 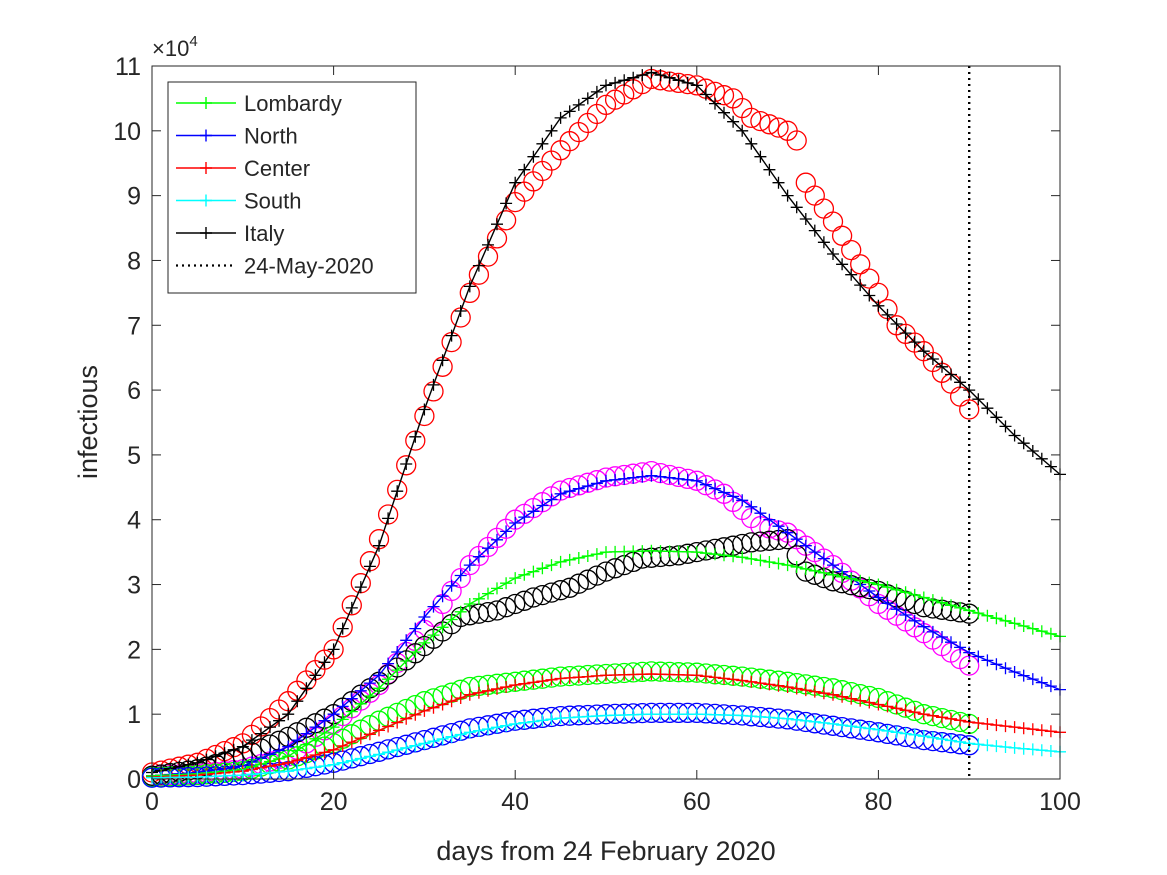 What do you see at coordinates (230, 233) in the screenshot?
I see `legend-item-italy: Italy` at bounding box center [230, 233].